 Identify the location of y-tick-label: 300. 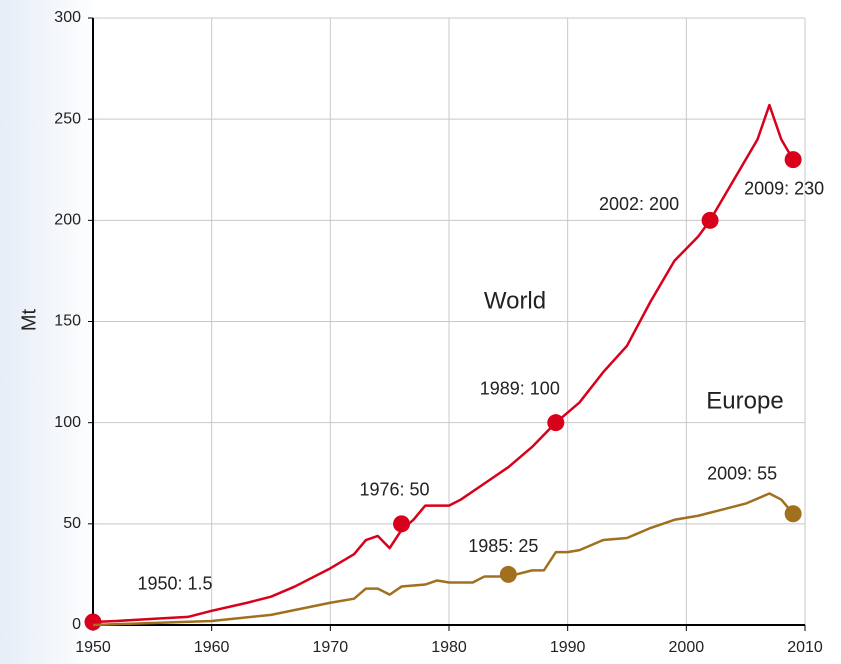
(67, 17).